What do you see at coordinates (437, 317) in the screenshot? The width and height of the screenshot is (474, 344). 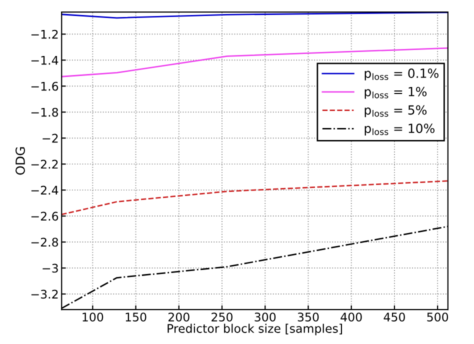 I see `x-tick-label: 500` at bounding box center [437, 317].